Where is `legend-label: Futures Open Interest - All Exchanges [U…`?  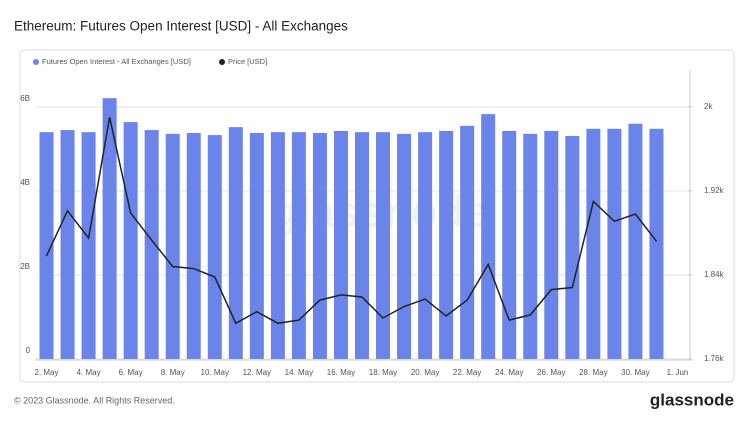
legend-label: Futures Open Interest - All Exchanges [U… is located at coordinates (116, 61).